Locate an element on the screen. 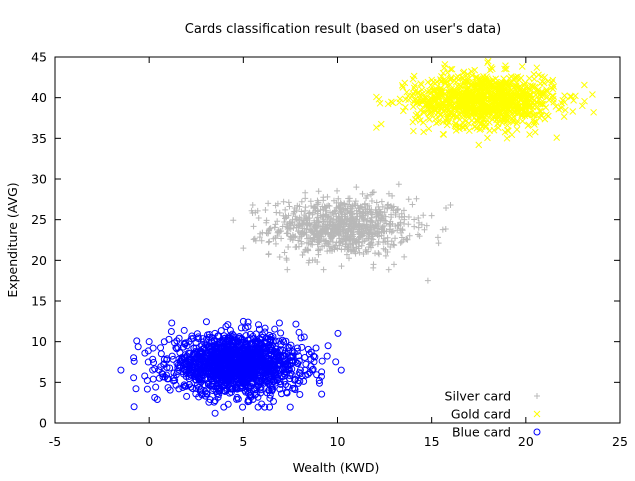  y-tick-label: 25 is located at coordinates (39, 219).